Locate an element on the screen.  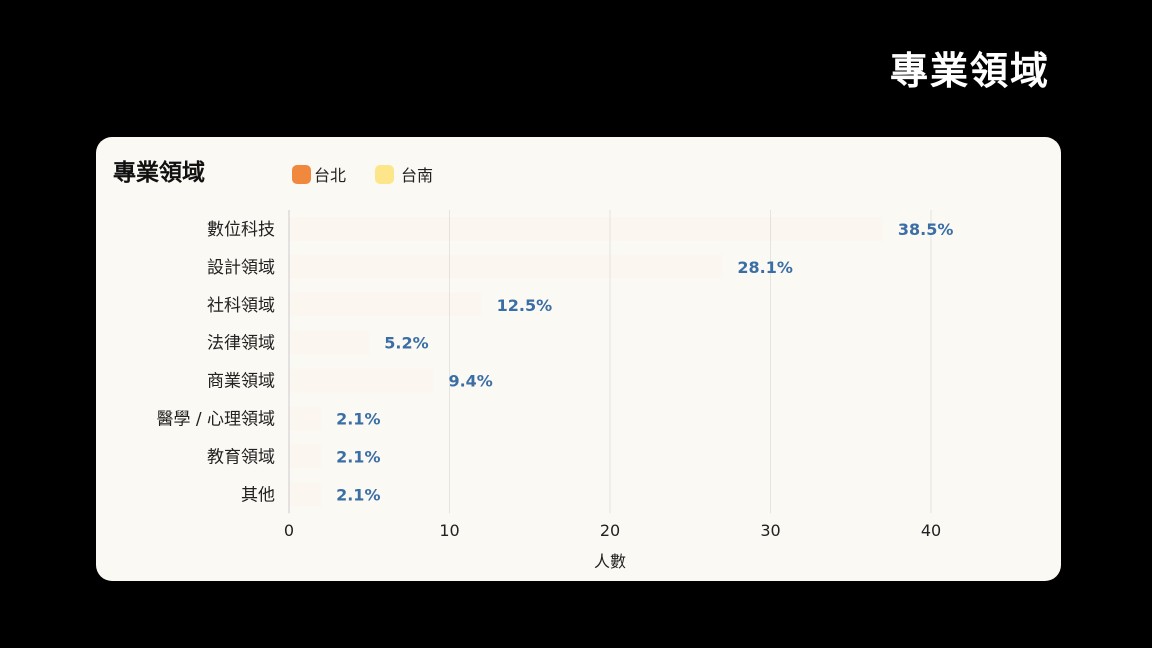
y-tick-label: 設計領域 is located at coordinates (241, 268).